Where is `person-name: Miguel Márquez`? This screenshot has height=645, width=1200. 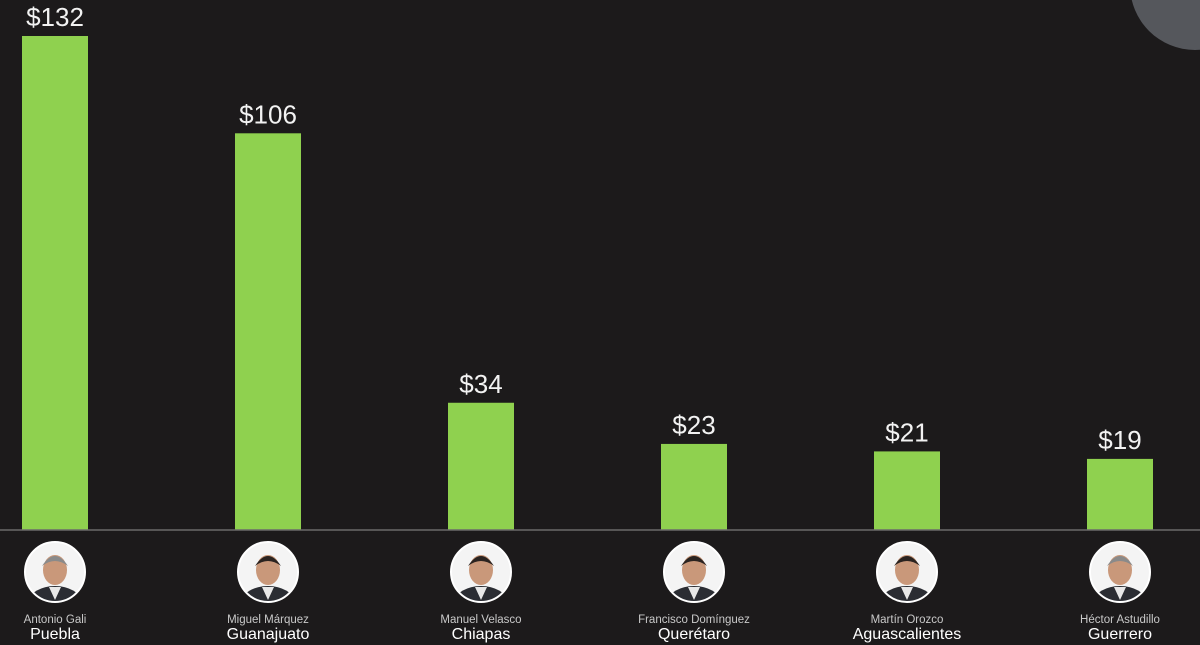
person-name: Miguel Márquez is located at coordinates (268, 620).